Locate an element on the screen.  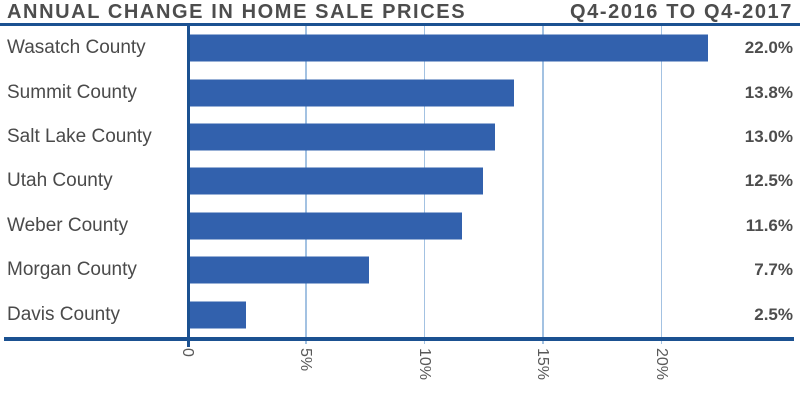
value-label: 13.8% is located at coordinates (768, 92).